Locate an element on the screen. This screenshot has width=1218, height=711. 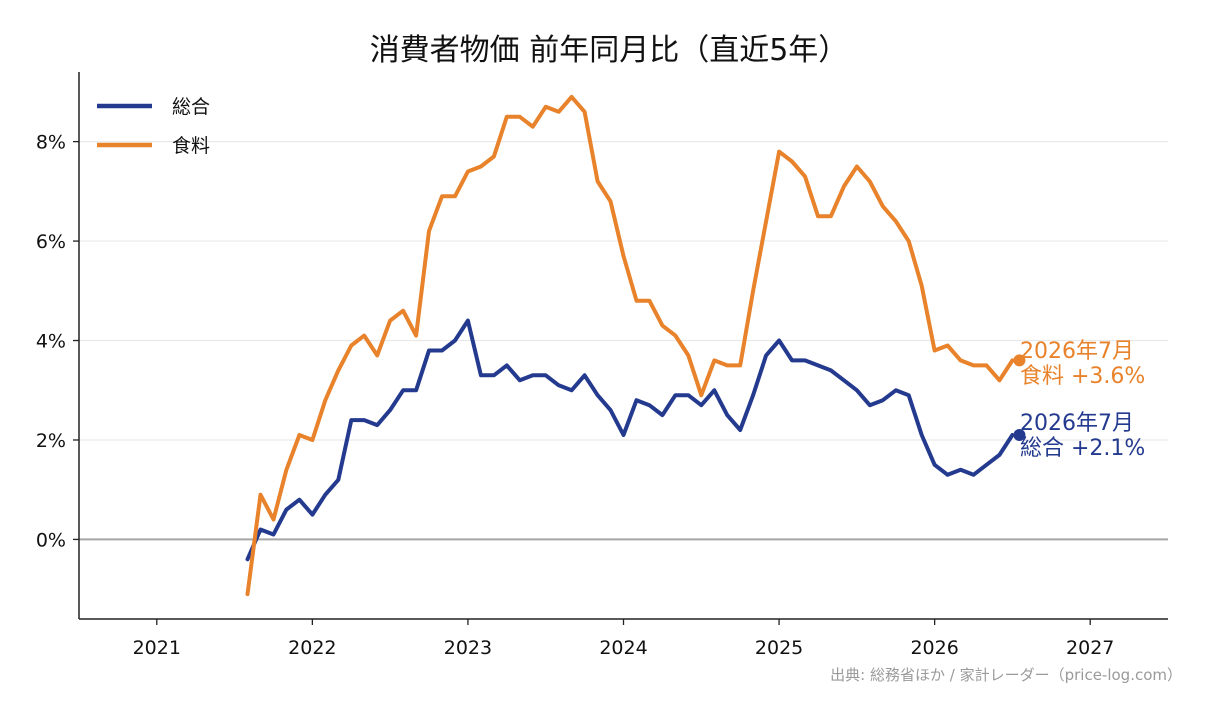
x-axis-tick-labels: 2021 2022 2023 2024 2025 2026 2027 is located at coordinates (624, 648).